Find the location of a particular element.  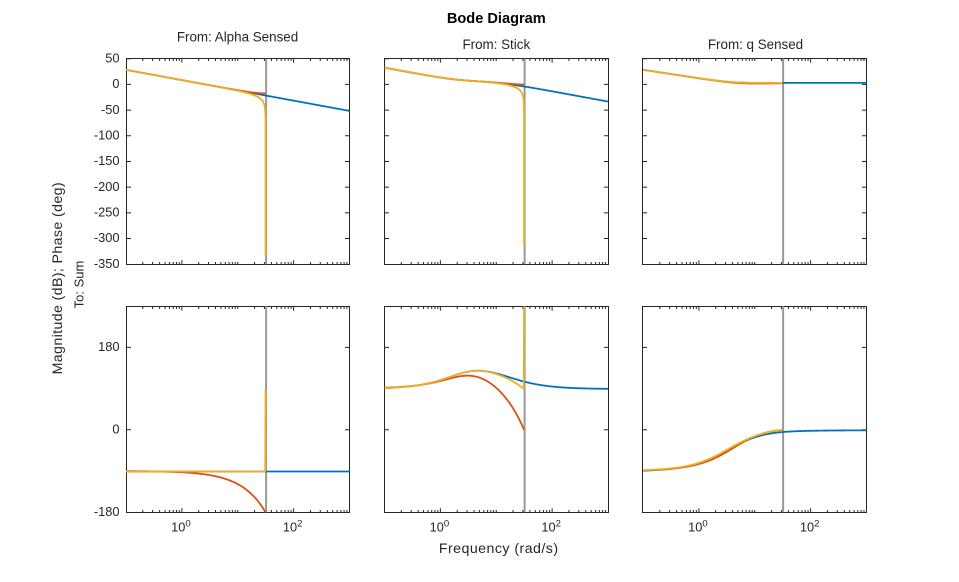

svg-text: From: Stick is located at coordinates (496, 44).